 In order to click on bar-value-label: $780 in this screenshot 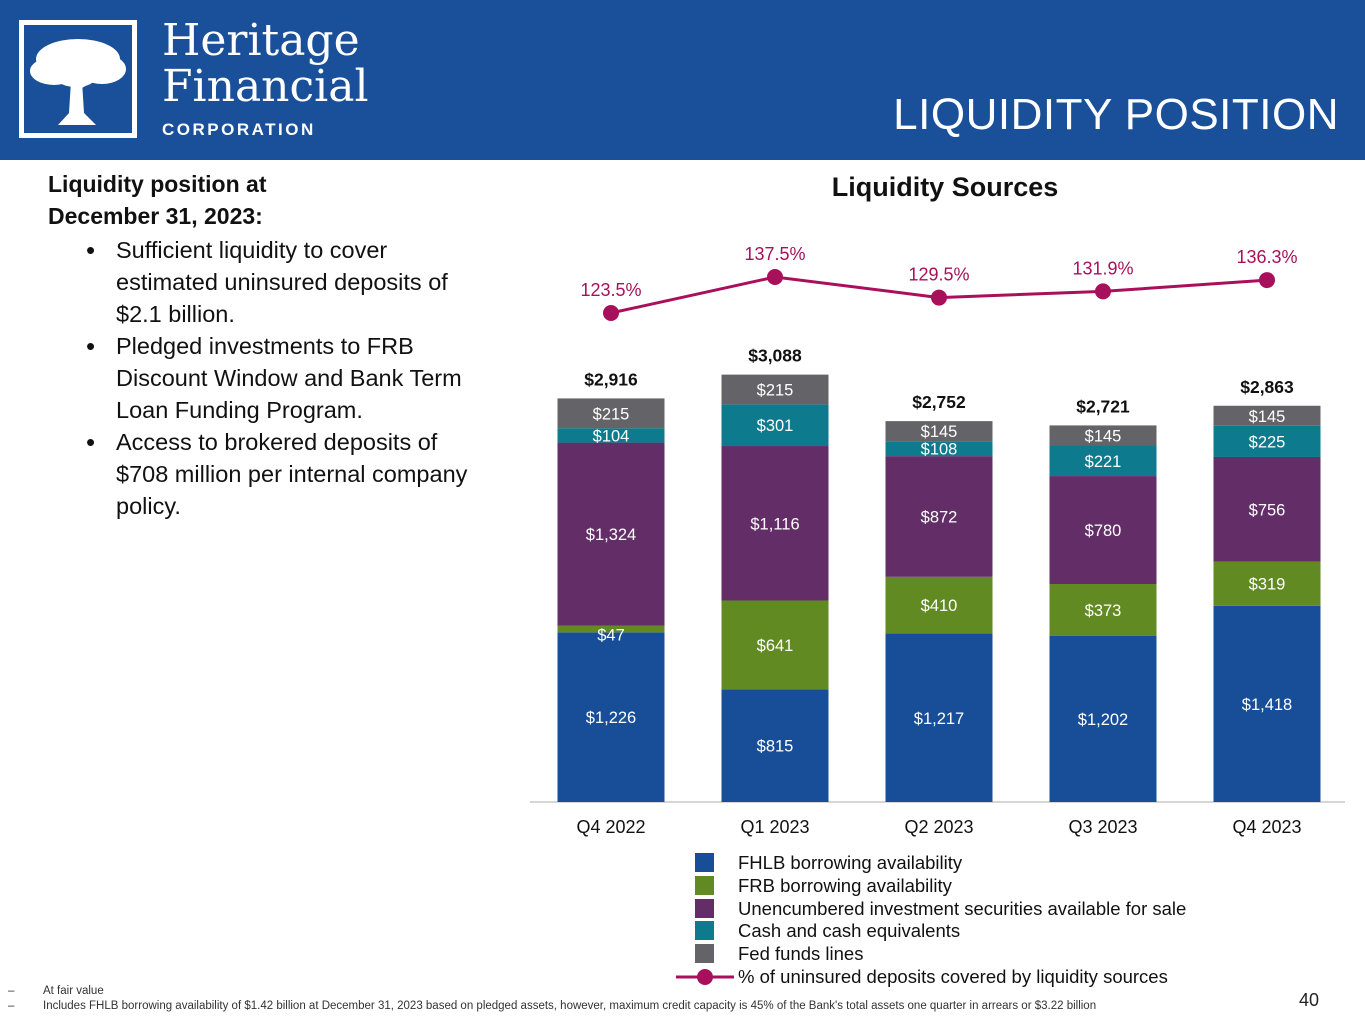, I will do `click(1103, 531)`.